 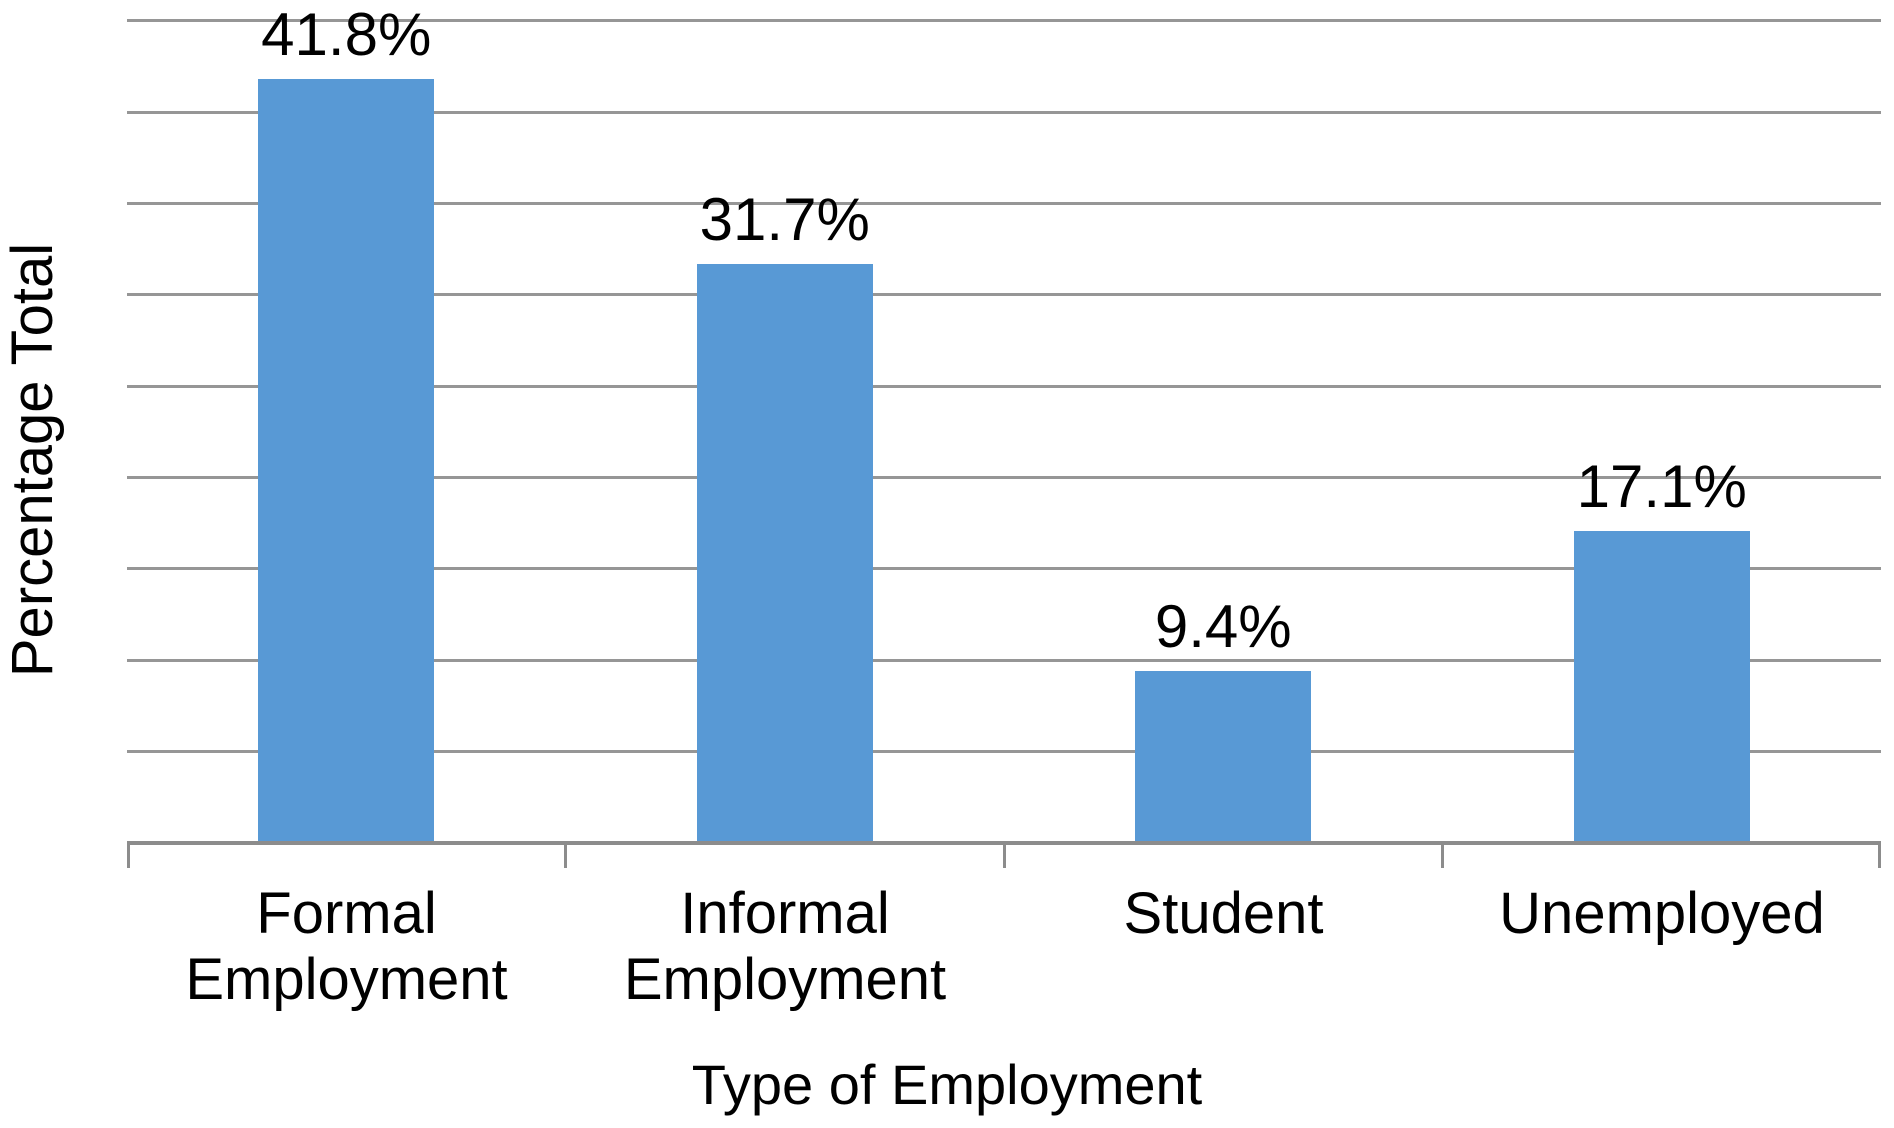 What do you see at coordinates (1662, 913) in the screenshot?
I see `category-label-unemployed: Unemployed` at bounding box center [1662, 913].